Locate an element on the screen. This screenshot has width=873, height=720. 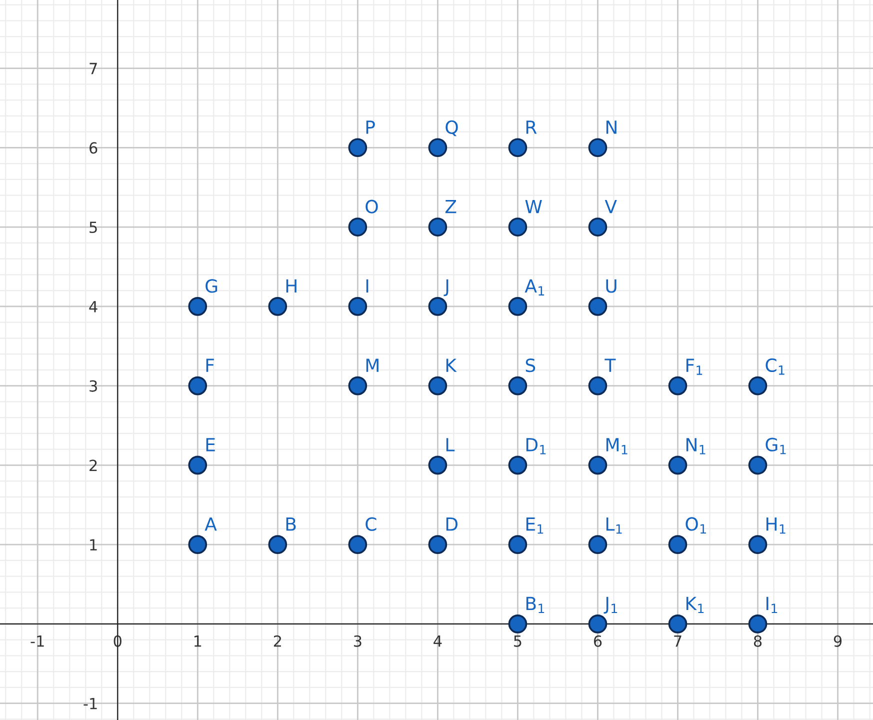
annotation: L$_{1}$ is located at coordinates (614, 525).